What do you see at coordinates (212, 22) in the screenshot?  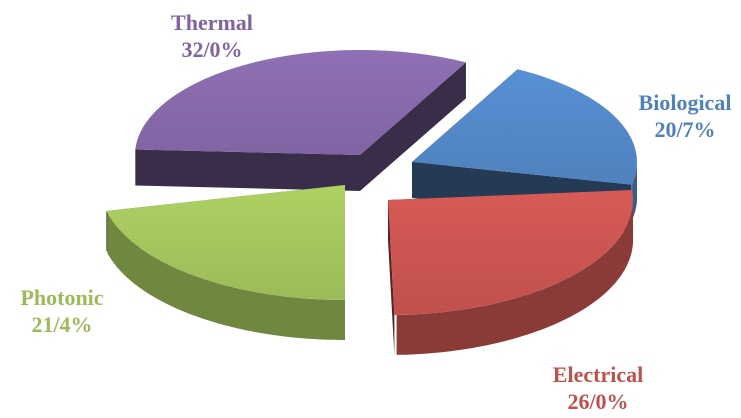 I see `data-label-thermal-name: Thermal` at bounding box center [212, 22].